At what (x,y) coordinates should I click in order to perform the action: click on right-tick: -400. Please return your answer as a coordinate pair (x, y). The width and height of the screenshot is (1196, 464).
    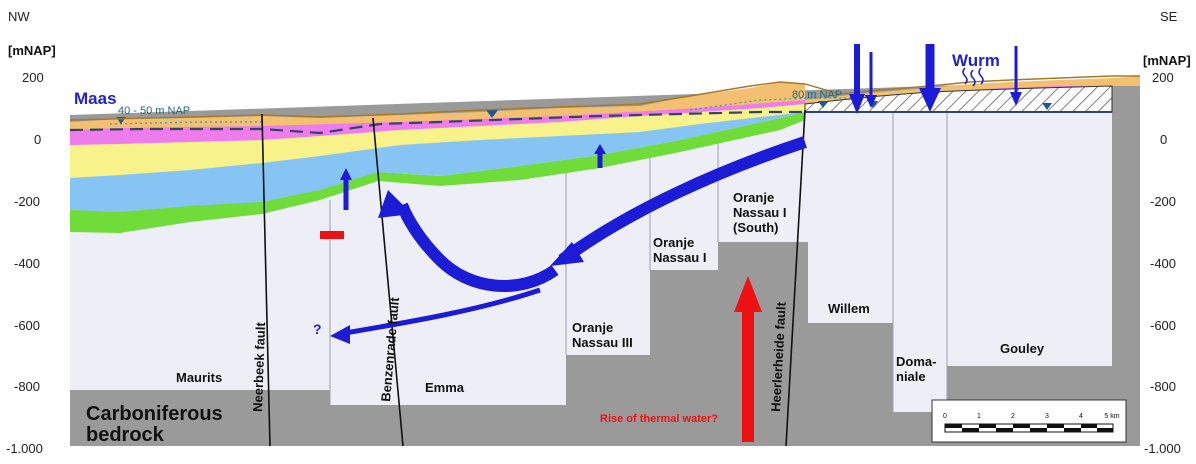
    Looking at the image, I should click on (1163, 263).